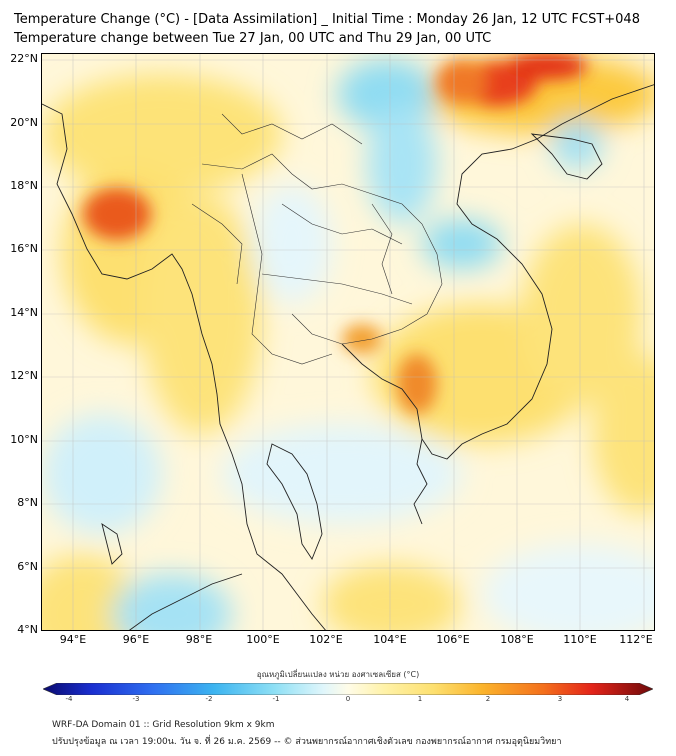 This screenshot has width=676, height=756. What do you see at coordinates (199, 639) in the screenshot?
I see `lon-label: 98°E` at bounding box center [199, 639].